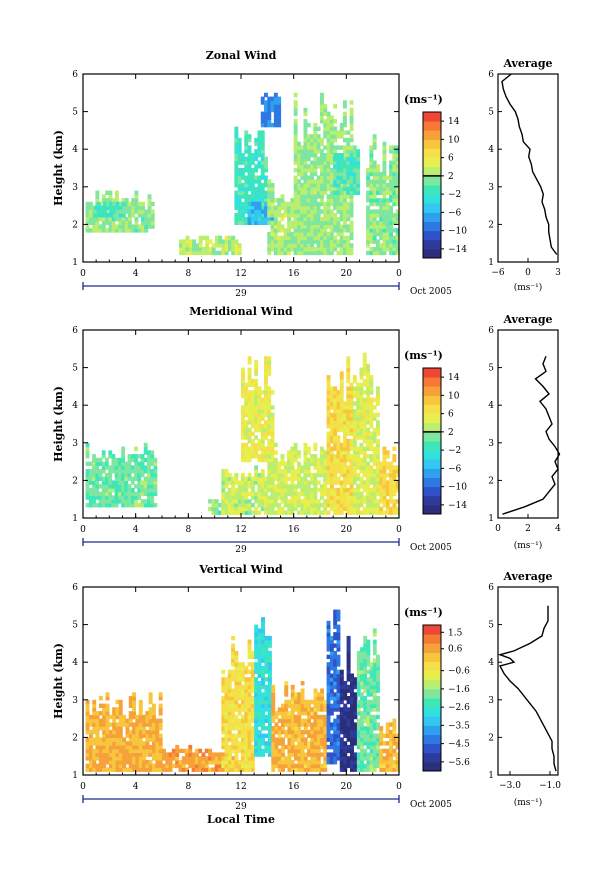  What do you see at coordinates (83, 274) in the screenshot?
I see `zonal-xtick-label: 0` at bounding box center [83, 274].